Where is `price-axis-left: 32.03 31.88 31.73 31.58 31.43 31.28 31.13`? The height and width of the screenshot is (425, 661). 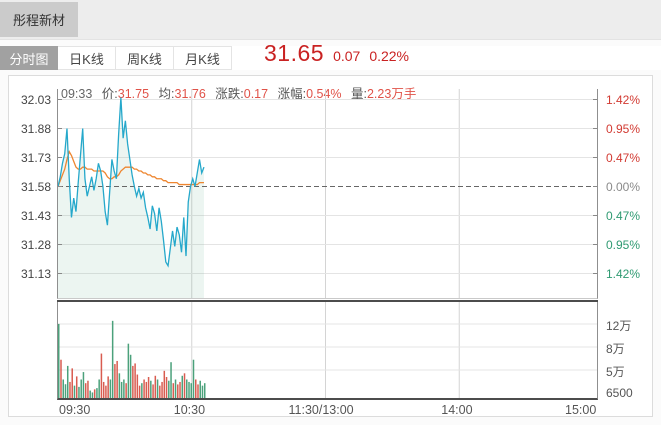
price-axis-left: 32.03 31.88 31.73 31.58 31.43 31.28 31.13 is located at coordinates (32, 194).